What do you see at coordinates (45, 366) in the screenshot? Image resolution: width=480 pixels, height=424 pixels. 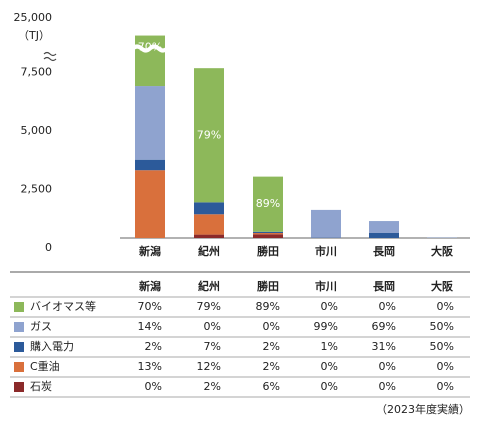 I see `row-label: C重油` at bounding box center [45, 366].